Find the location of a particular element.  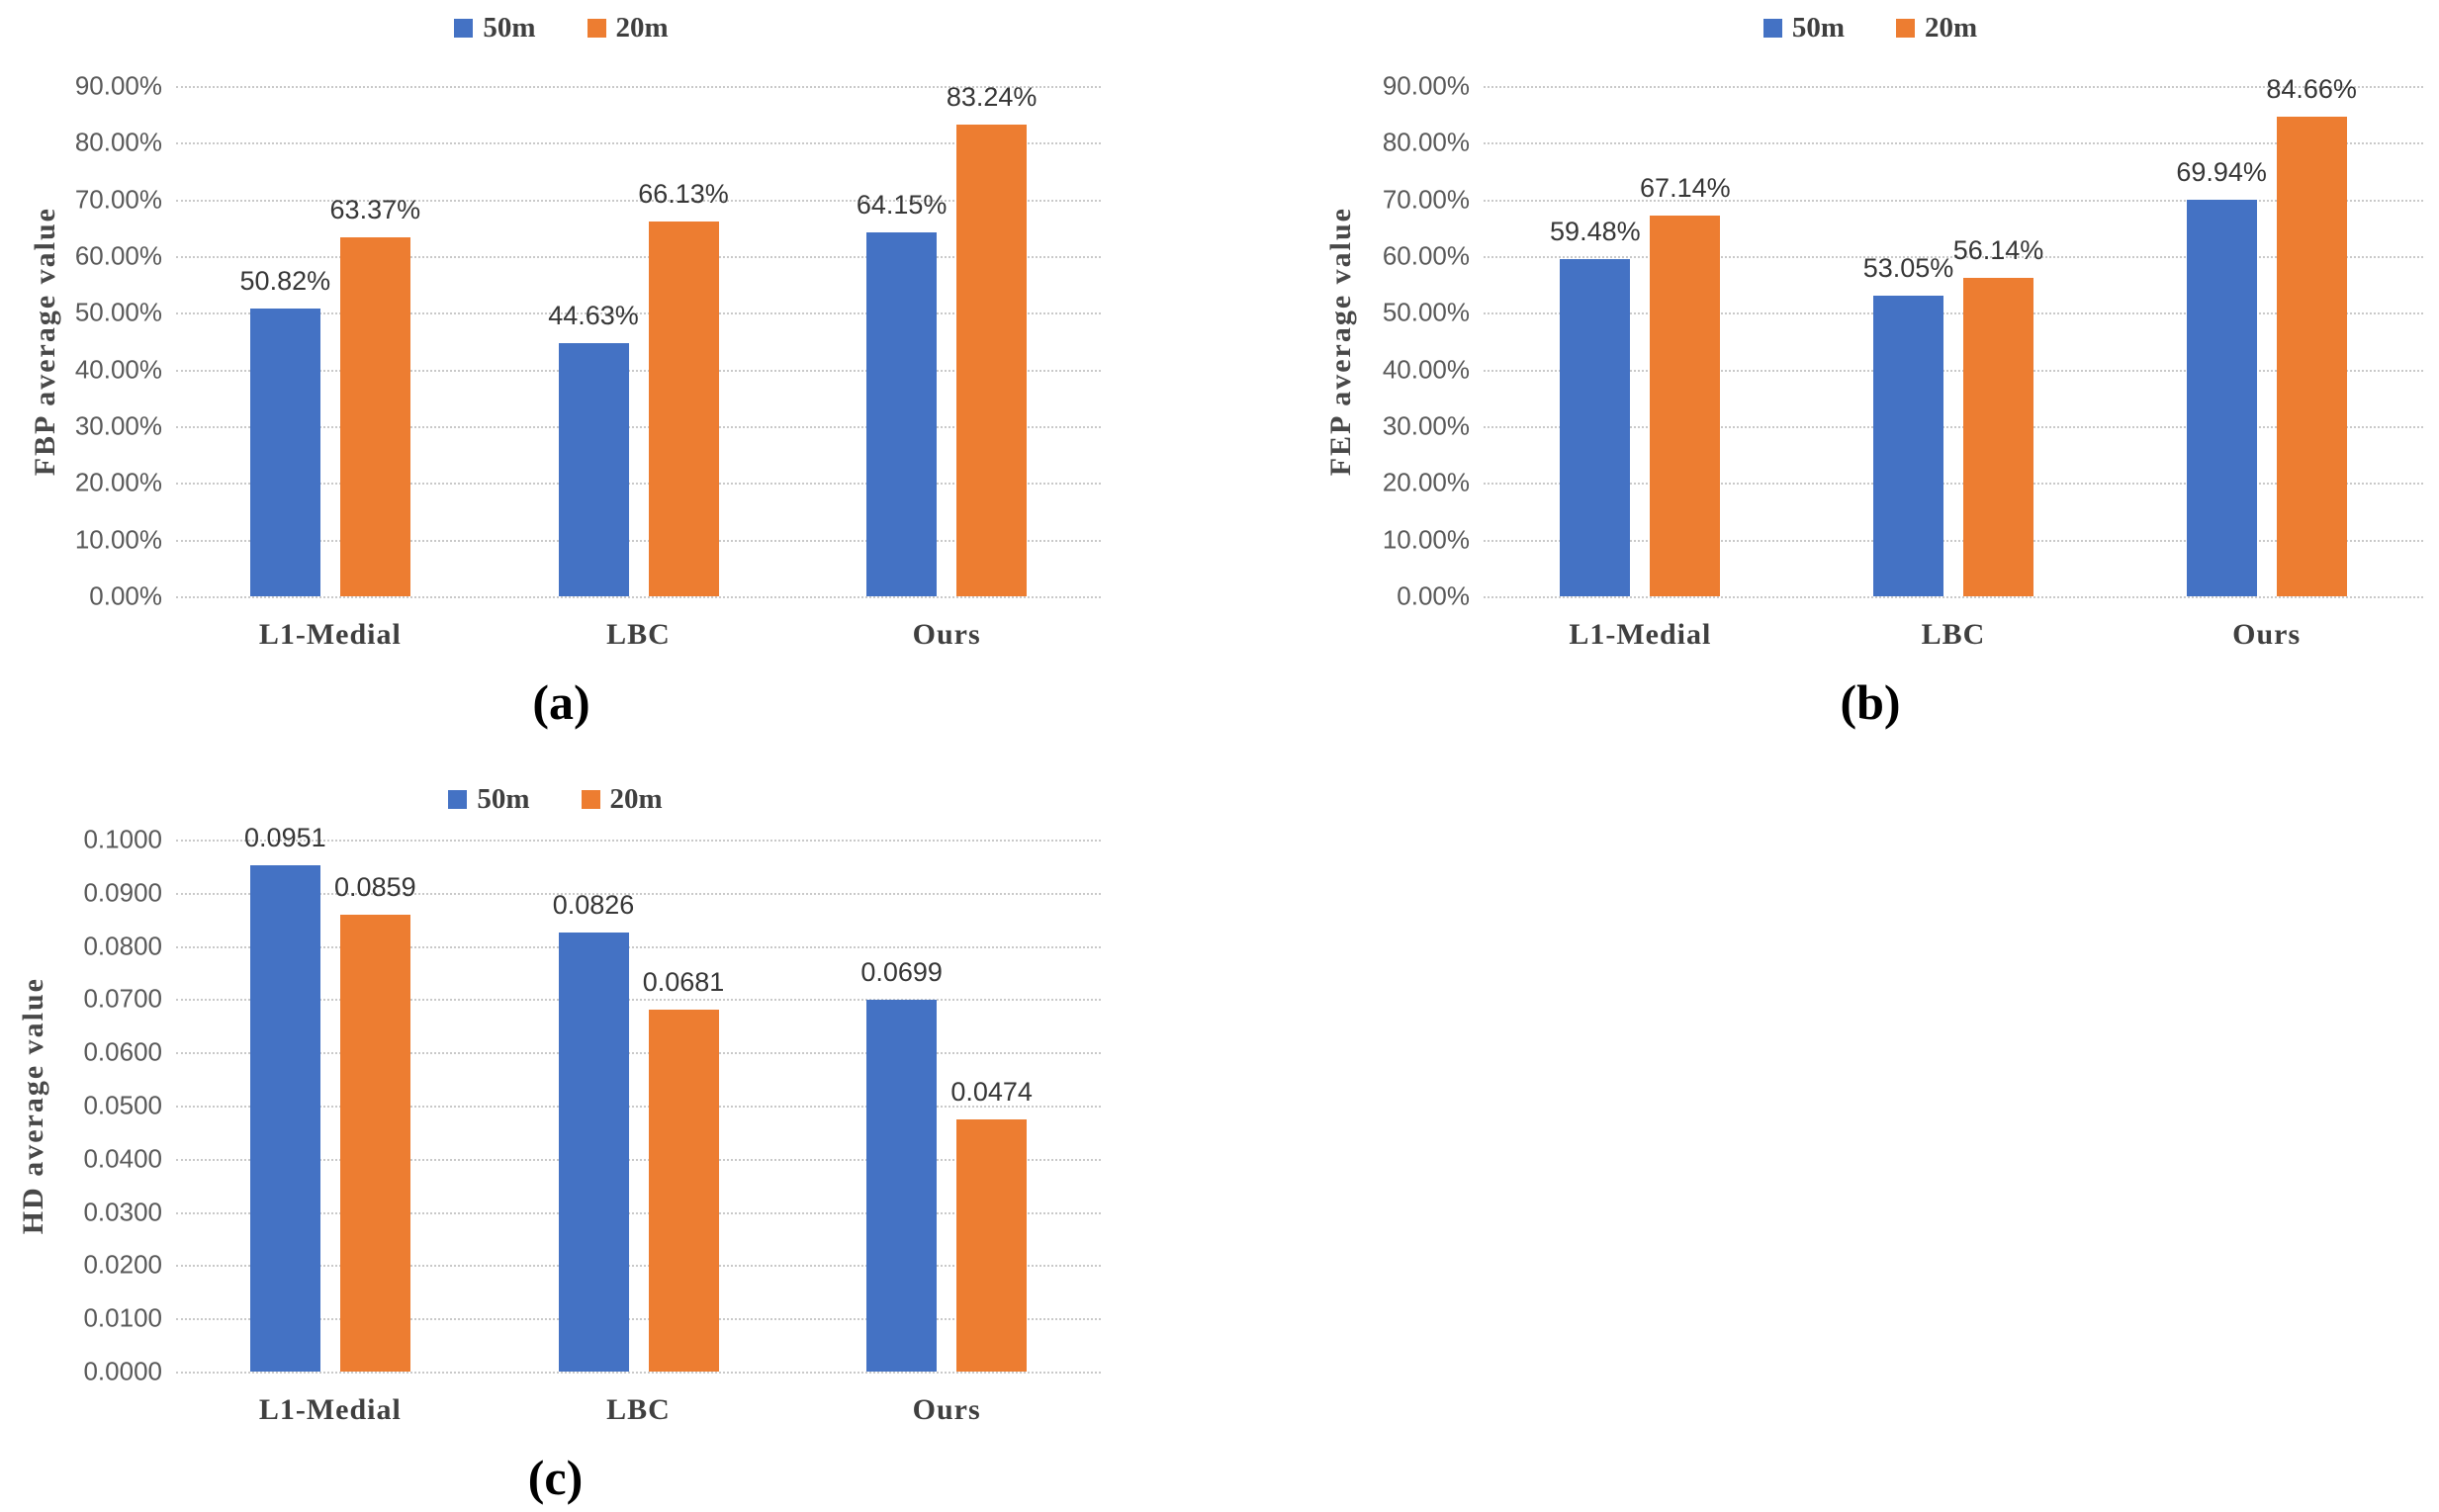

value-label: 0.0826 is located at coordinates (593, 904).